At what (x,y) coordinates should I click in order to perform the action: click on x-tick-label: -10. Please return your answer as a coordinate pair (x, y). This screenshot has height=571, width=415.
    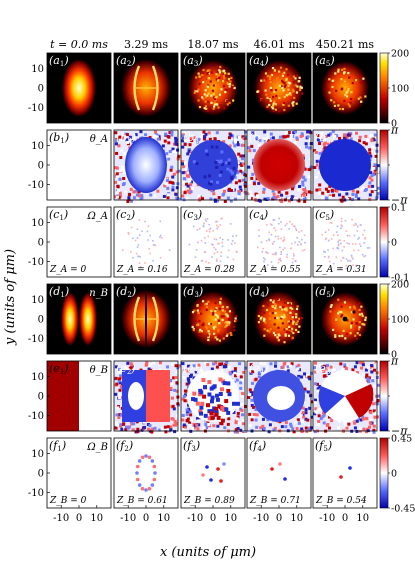
    Looking at the image, I should click on (128, 518).